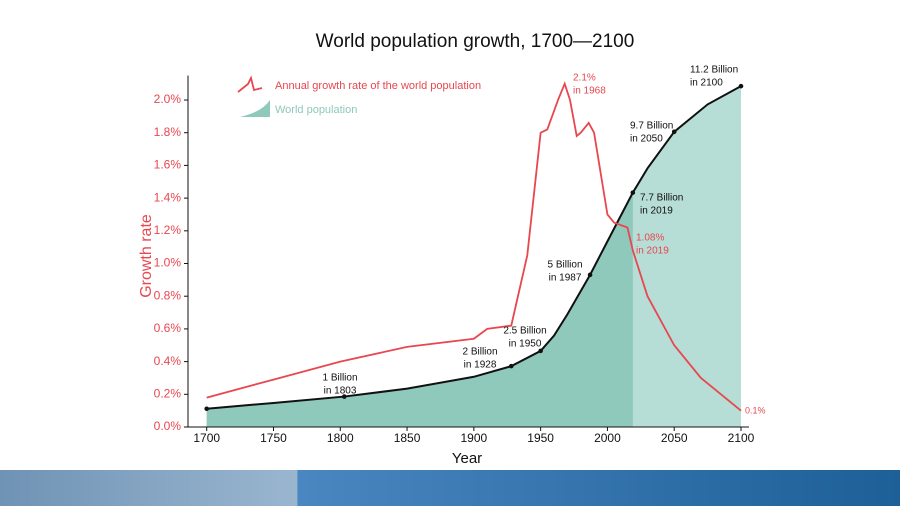  What do you see at coordinates (714, 70) in the screenshot?
I see `annotation: 11.2 Billion` at bounding box center [714, 70].